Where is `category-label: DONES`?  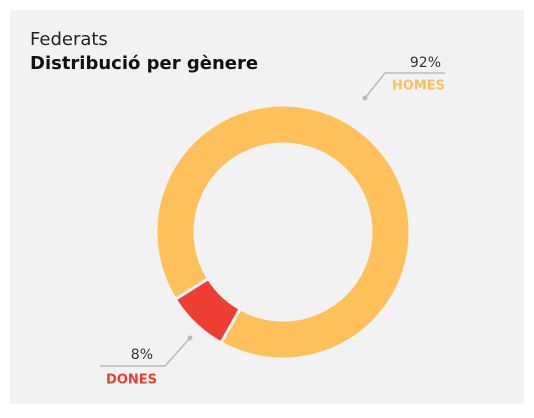 category-label: DONES is located at coordinates (131, 380).